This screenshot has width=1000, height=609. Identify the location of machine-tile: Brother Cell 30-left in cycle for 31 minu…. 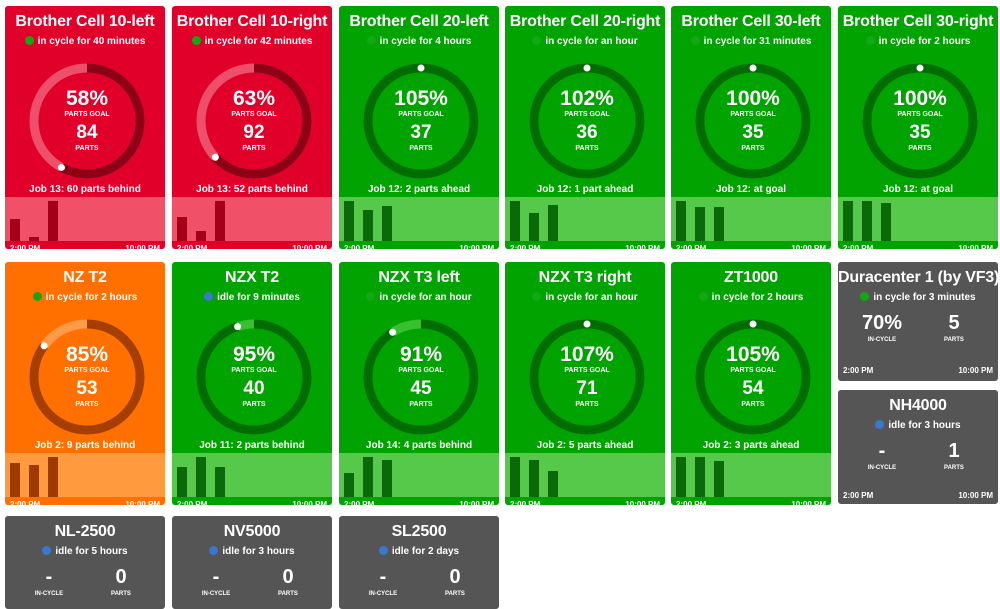
(751, 127).